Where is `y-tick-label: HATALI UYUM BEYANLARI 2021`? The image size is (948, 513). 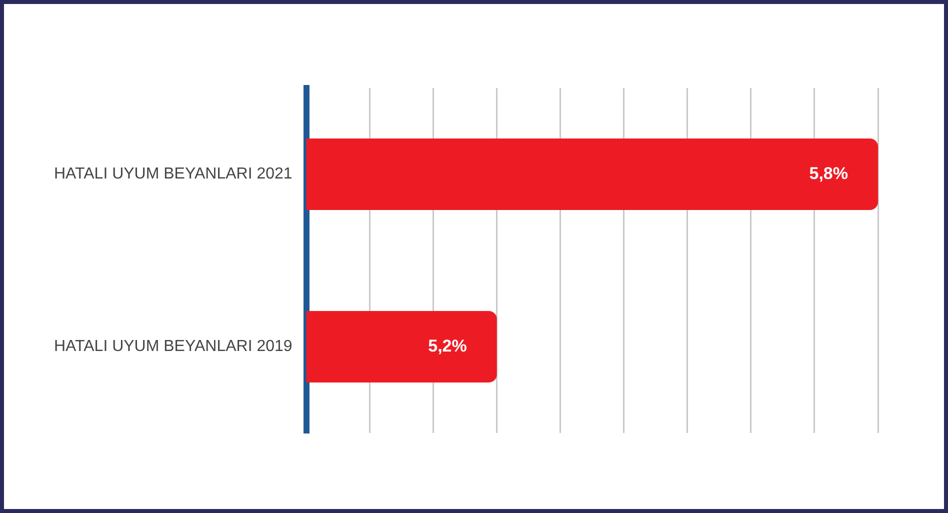
y-tick-label: HATALI UYUM BEYANLARI 2021 is located at coordinates (173, 174).